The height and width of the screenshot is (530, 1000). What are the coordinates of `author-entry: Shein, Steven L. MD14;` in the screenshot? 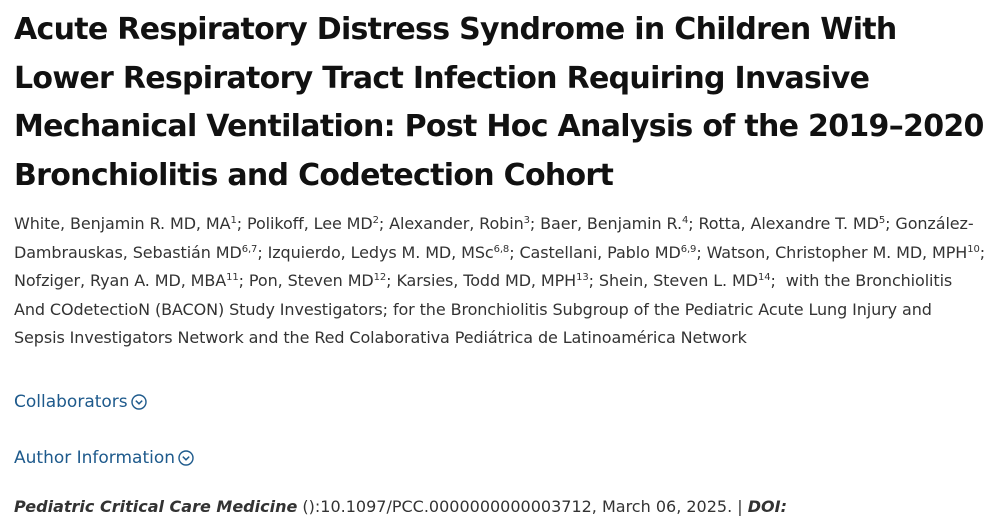 It's located at (692, 280).